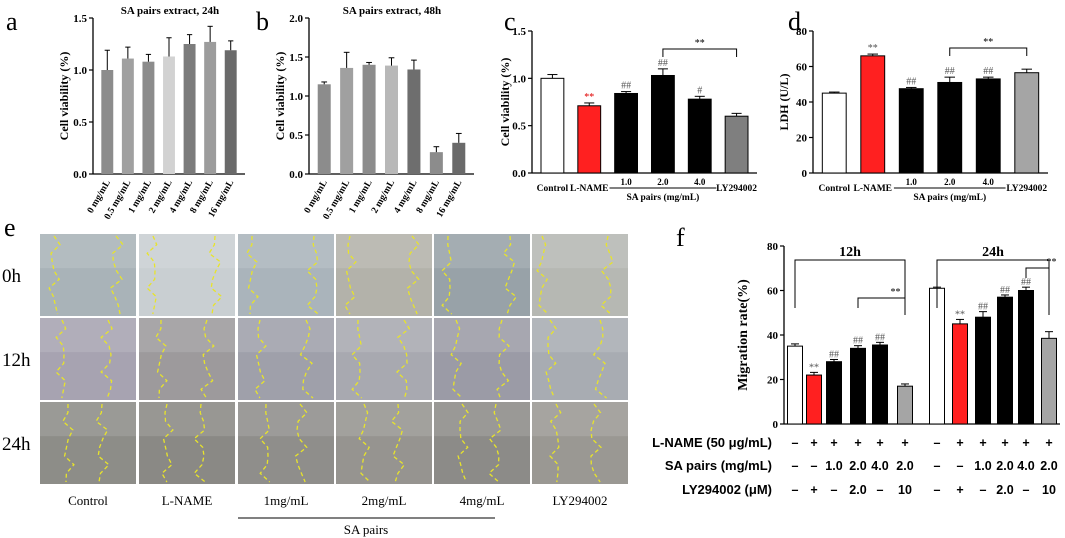 The image size is (1065, 538). Describe the element at coordinates (80, 19) in the screenshot. I see `y-tick-label-a: 1.5` at that location.